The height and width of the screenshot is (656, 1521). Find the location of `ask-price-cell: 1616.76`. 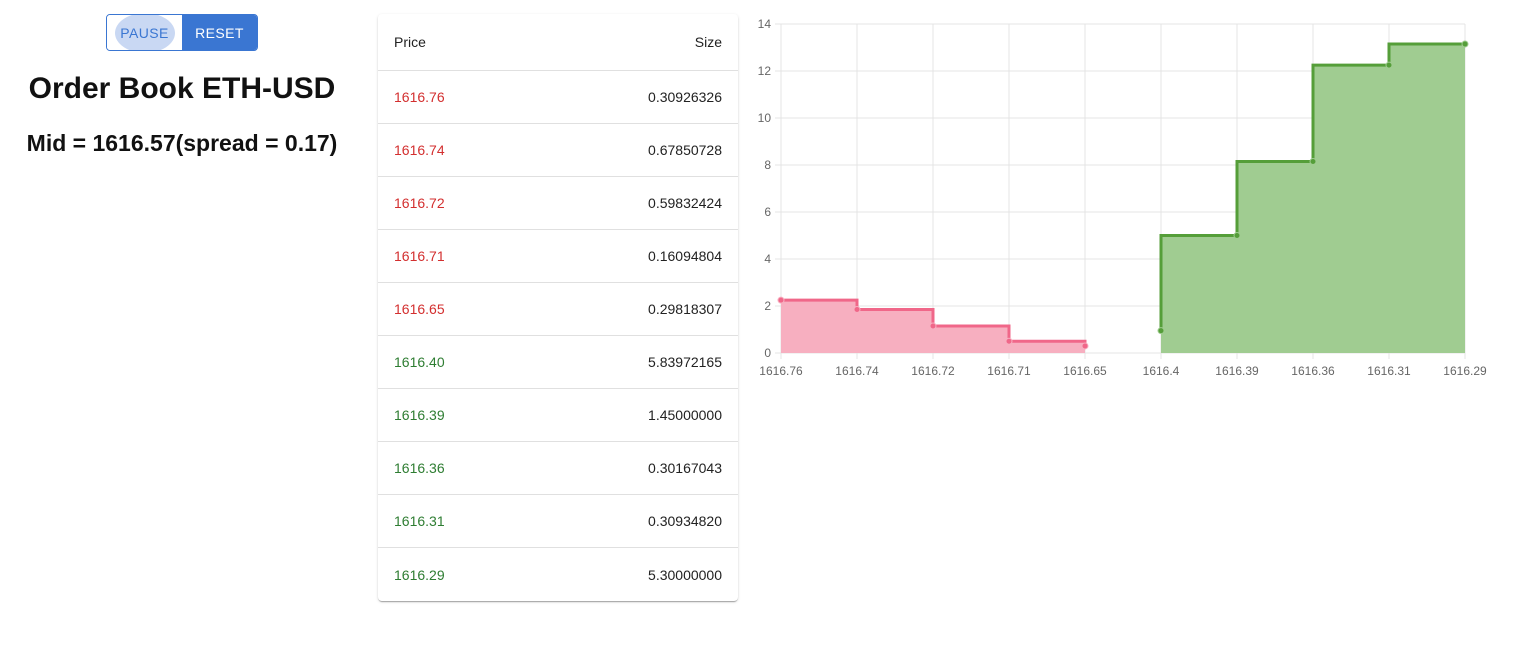

ask-price-cell: 1616.76 is located at coordinates (419, 97).